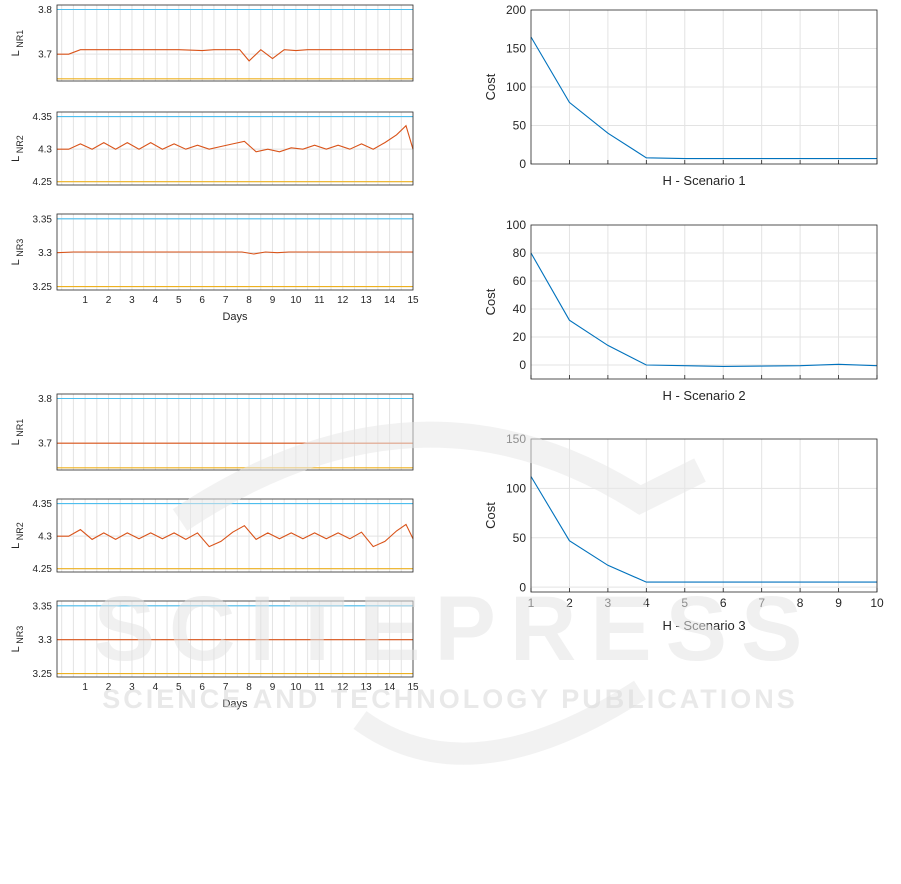 This screenshot has width=901, height=884. I want to click on x-tick-label: 11, so click(319, 300).